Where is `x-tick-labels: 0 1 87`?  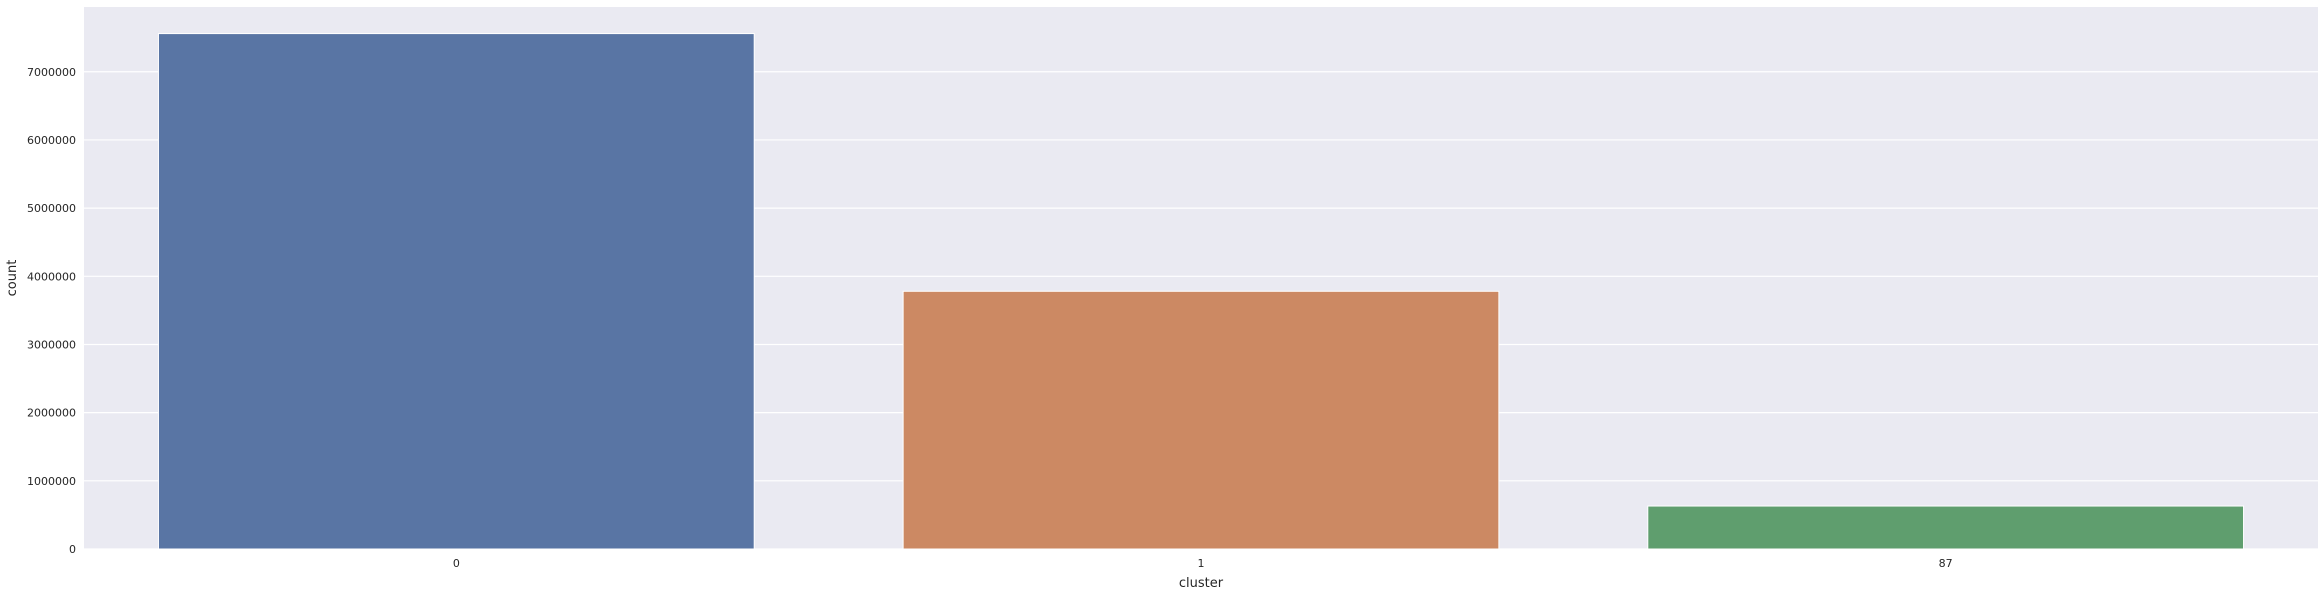 x-tick-labels: 0 1 87 is located at coordinates (1203, 563).